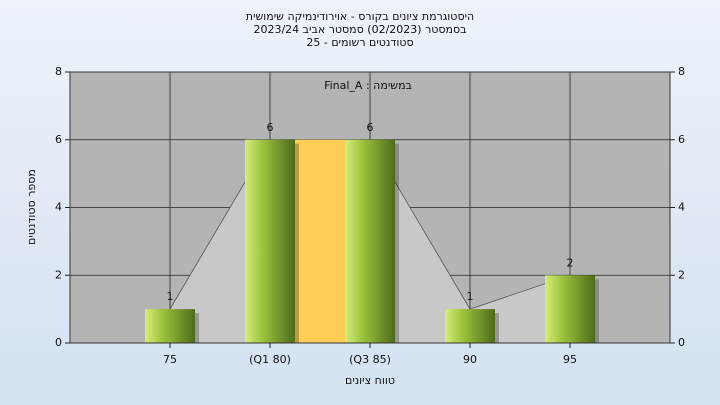 This screenshot has height=405, width=720. What do you see at coordinates (570, 262) in the screenshot?
I see `data-label: 2` at bounding box center [570, 262].